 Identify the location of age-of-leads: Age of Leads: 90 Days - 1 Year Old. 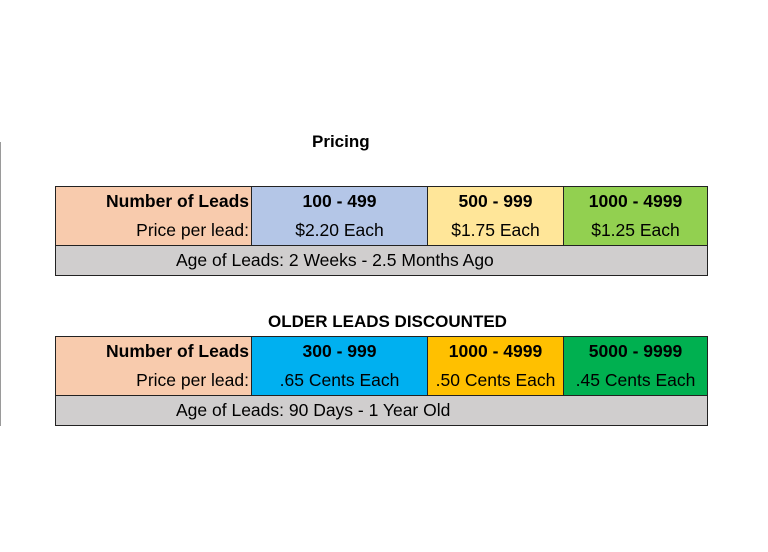
(381, 410).